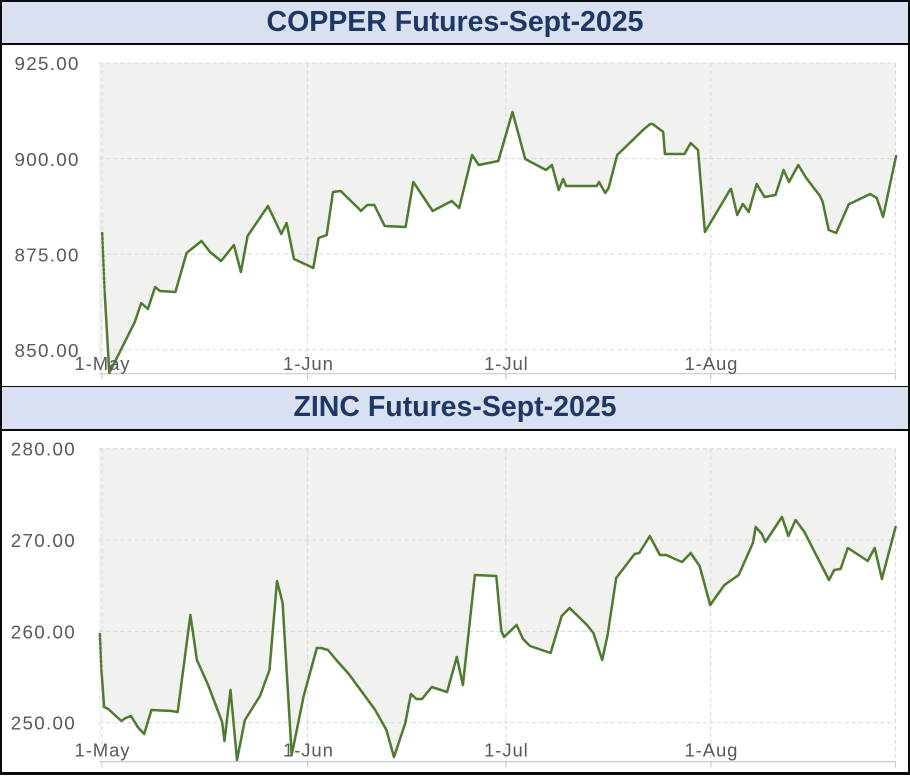 Image resolution: width=910 pixels, height=776 pixels. What do you see at coordinates (43, 631) in the screenshot?
I see `svg-text: 260.00` at bounding box center [43, 631].